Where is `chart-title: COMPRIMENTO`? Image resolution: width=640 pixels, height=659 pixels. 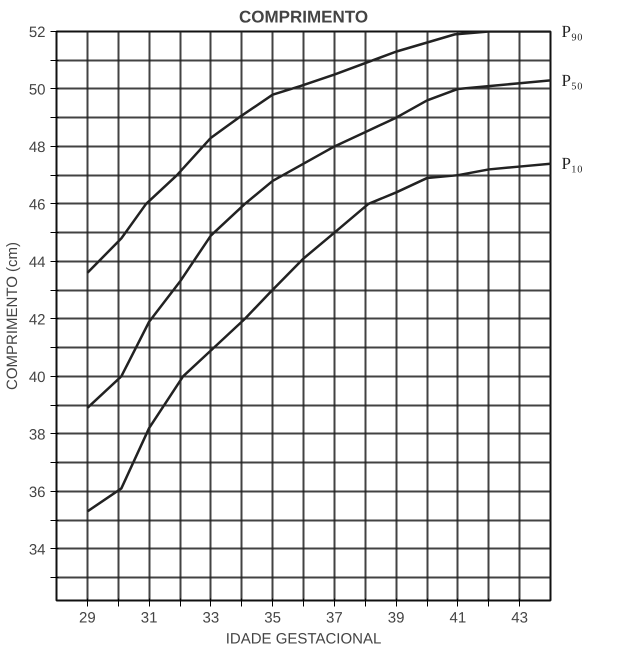 chart-title: COMPRIMENTO is located at coordinates (303, 17).